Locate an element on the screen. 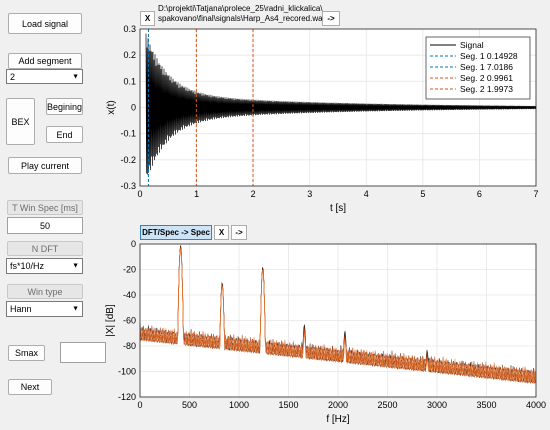 The image size is (550, 430). n-dft-label: N DFT is located at coordinates (45, 248).